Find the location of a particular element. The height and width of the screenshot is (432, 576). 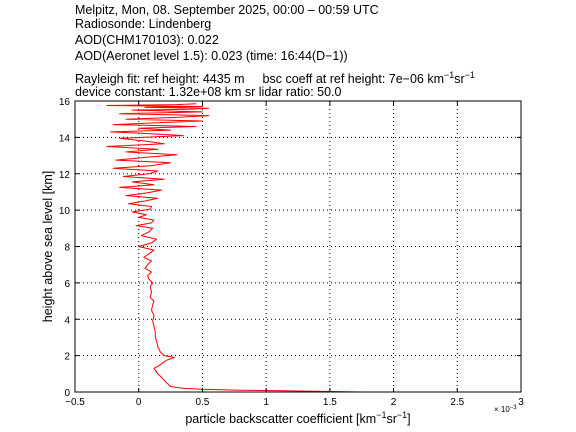

y-tick-label: 16 is located at coordinates (65, 102).